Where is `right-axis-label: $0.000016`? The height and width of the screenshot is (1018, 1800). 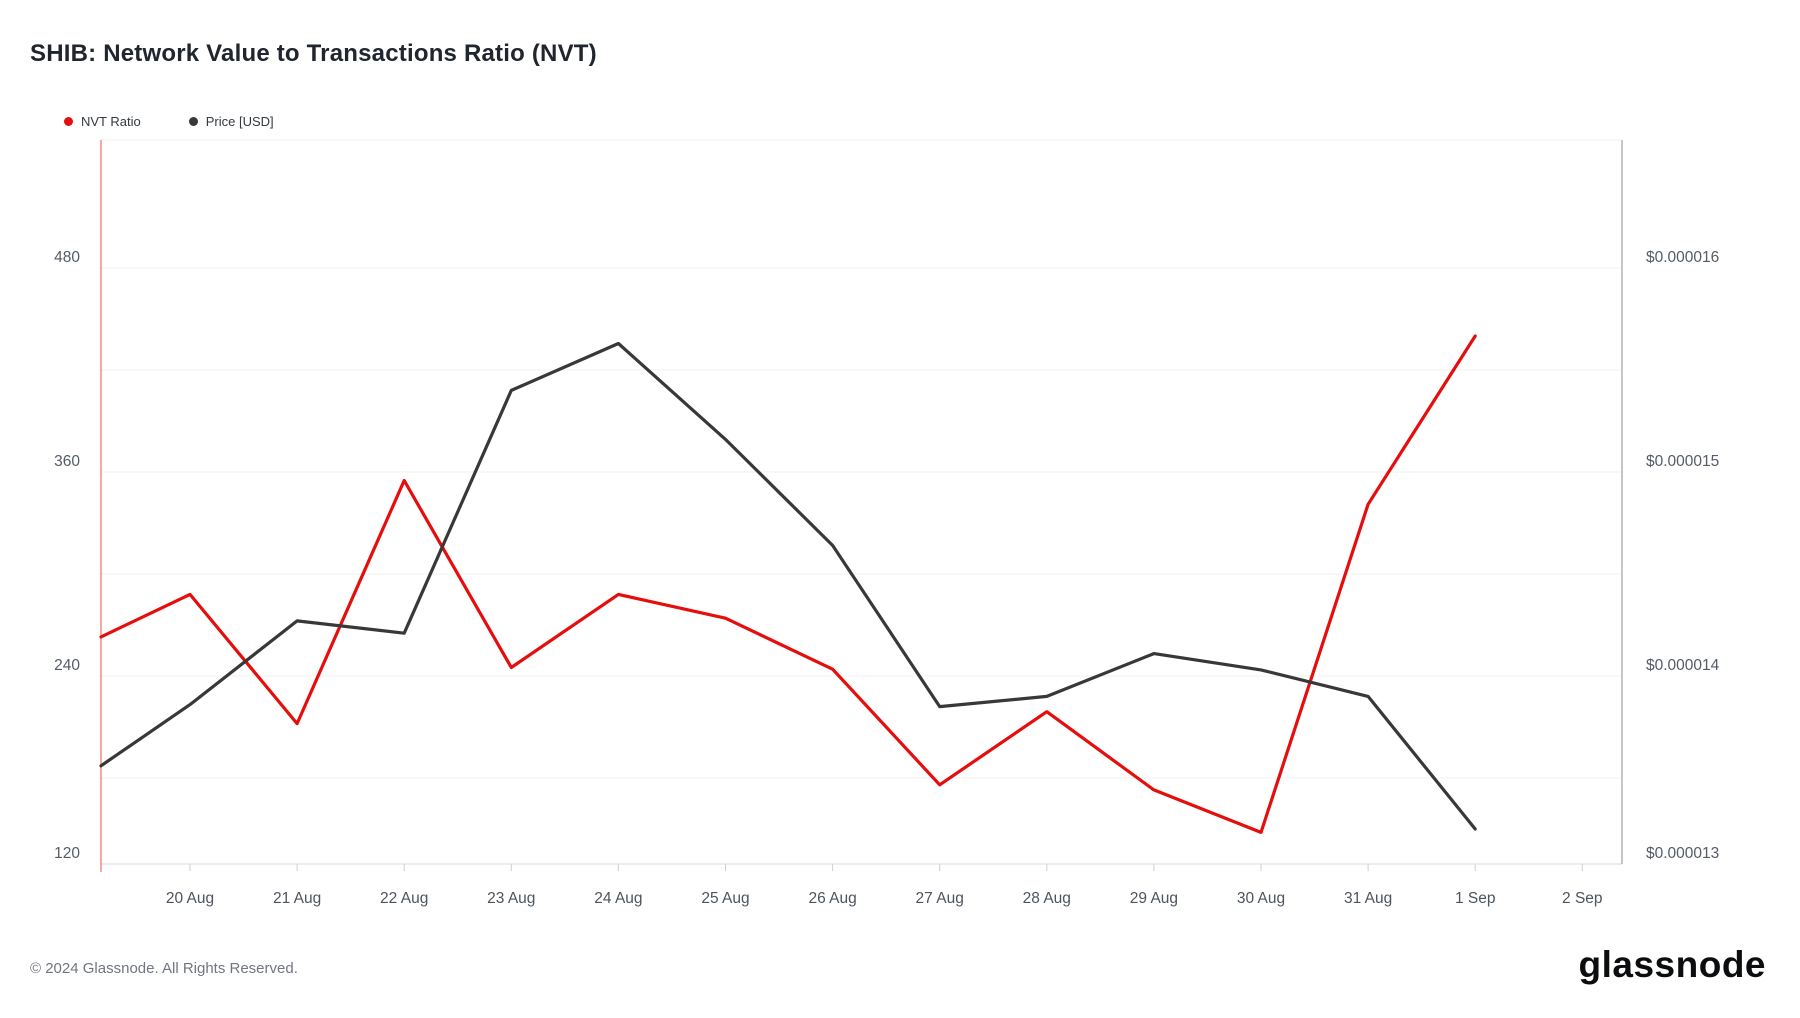
right-axis-label: $0.000016 is located at coordinates (1682, 257).